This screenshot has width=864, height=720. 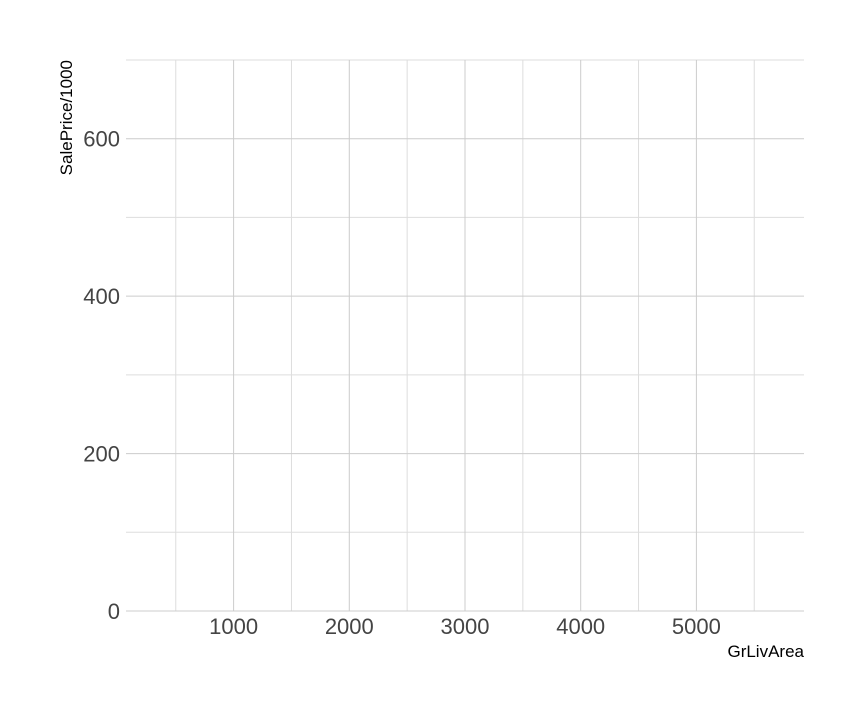 I want to click on y-tick-label: 0, so click(x=114, y=611).